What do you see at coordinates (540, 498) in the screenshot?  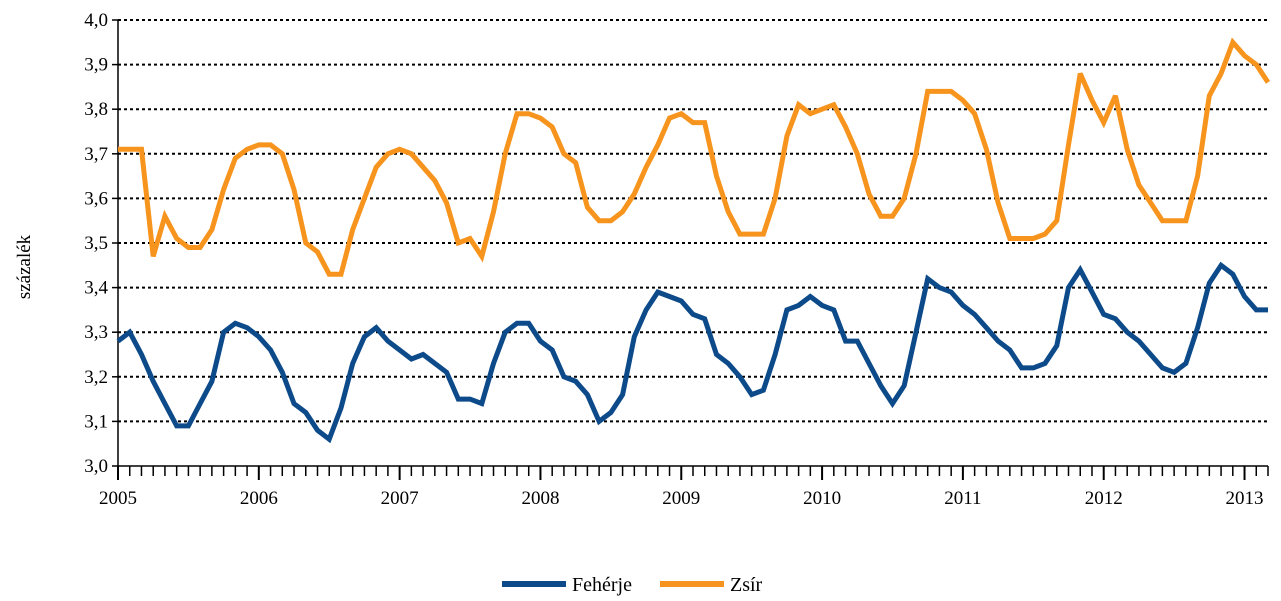 I see `x-tick-label: 2008` at bounding box center [540, 498].